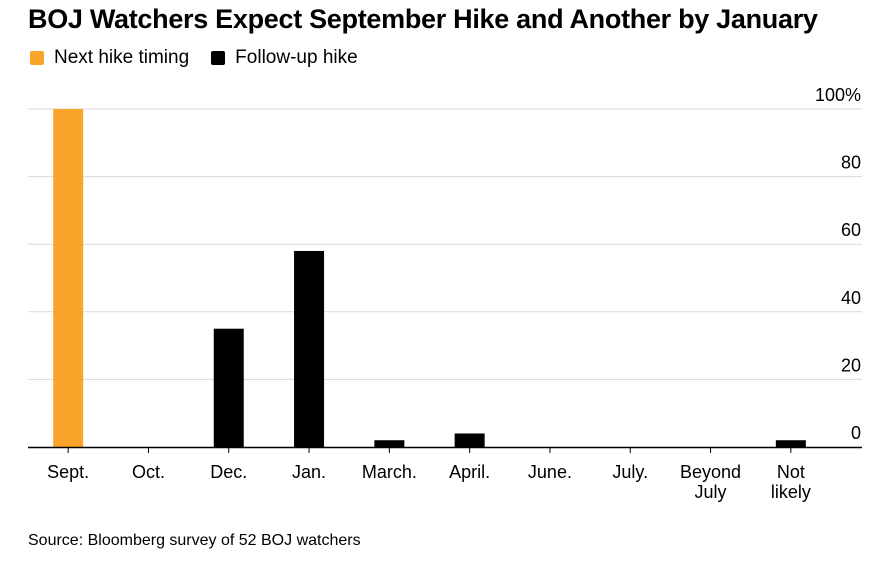  What do you see at coordinates (37, 58) in the screenshot?
I see `legend-swatch-next-hike` at bounding box center [37, 58].